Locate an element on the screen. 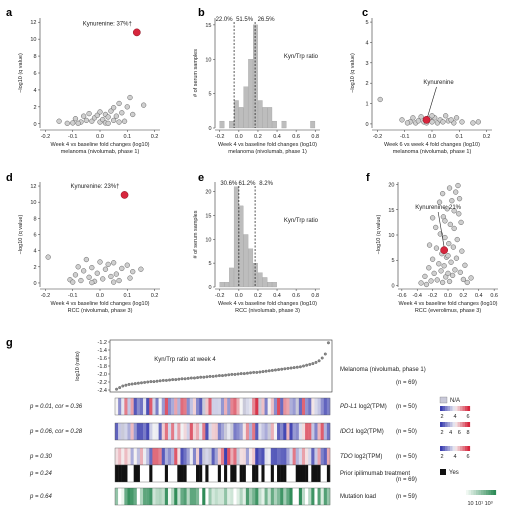 This screenshot has height=517, width=521. row-stat: p = 0.06, cor = 0.28 is located at coordinates (56, 432).